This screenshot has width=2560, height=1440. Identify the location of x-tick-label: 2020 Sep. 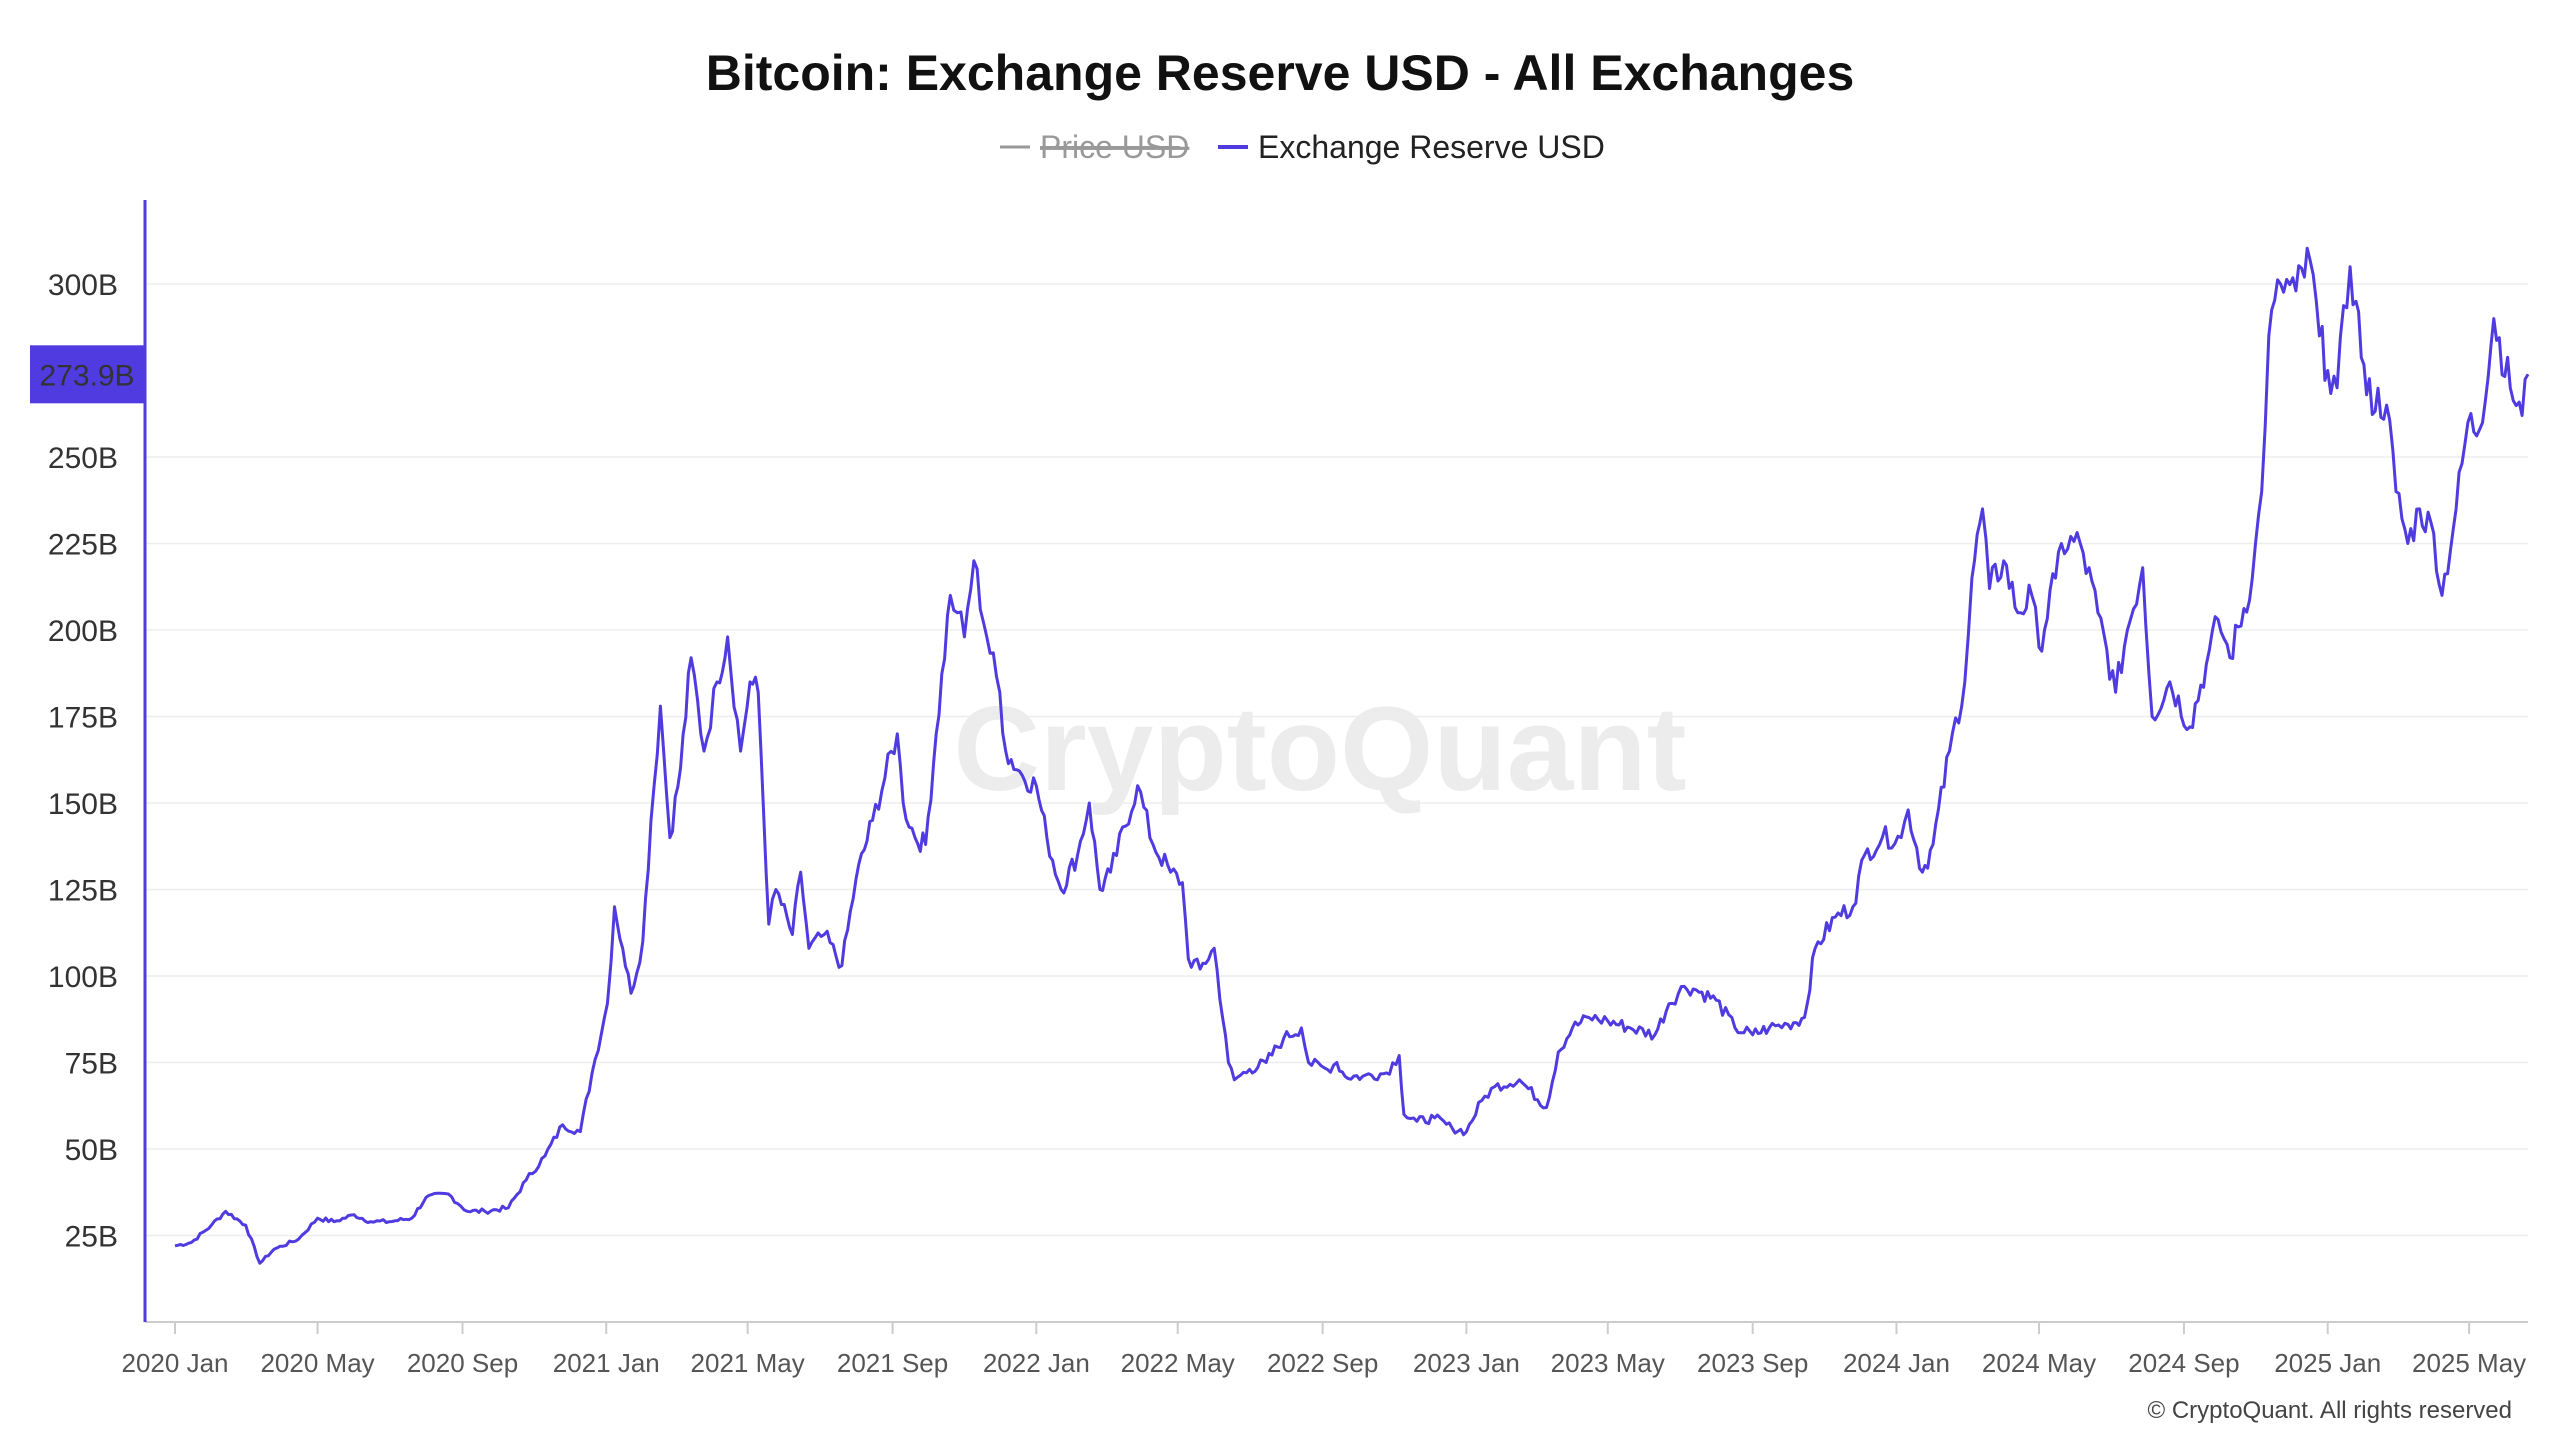
(462, 1363).